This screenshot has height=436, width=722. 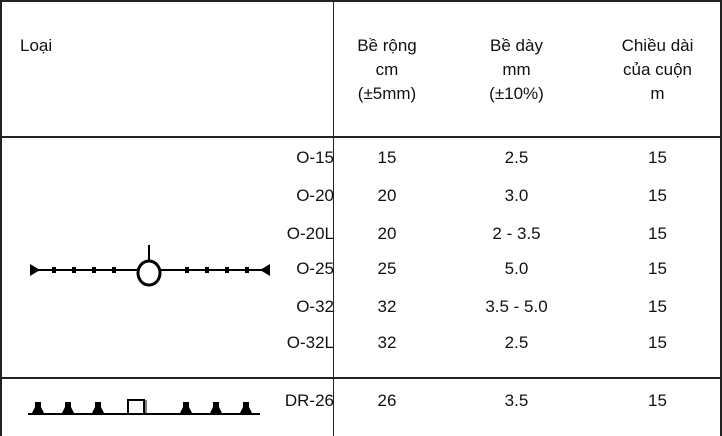 I want to click on row-code: O-20L, so click(x=310, y=233).